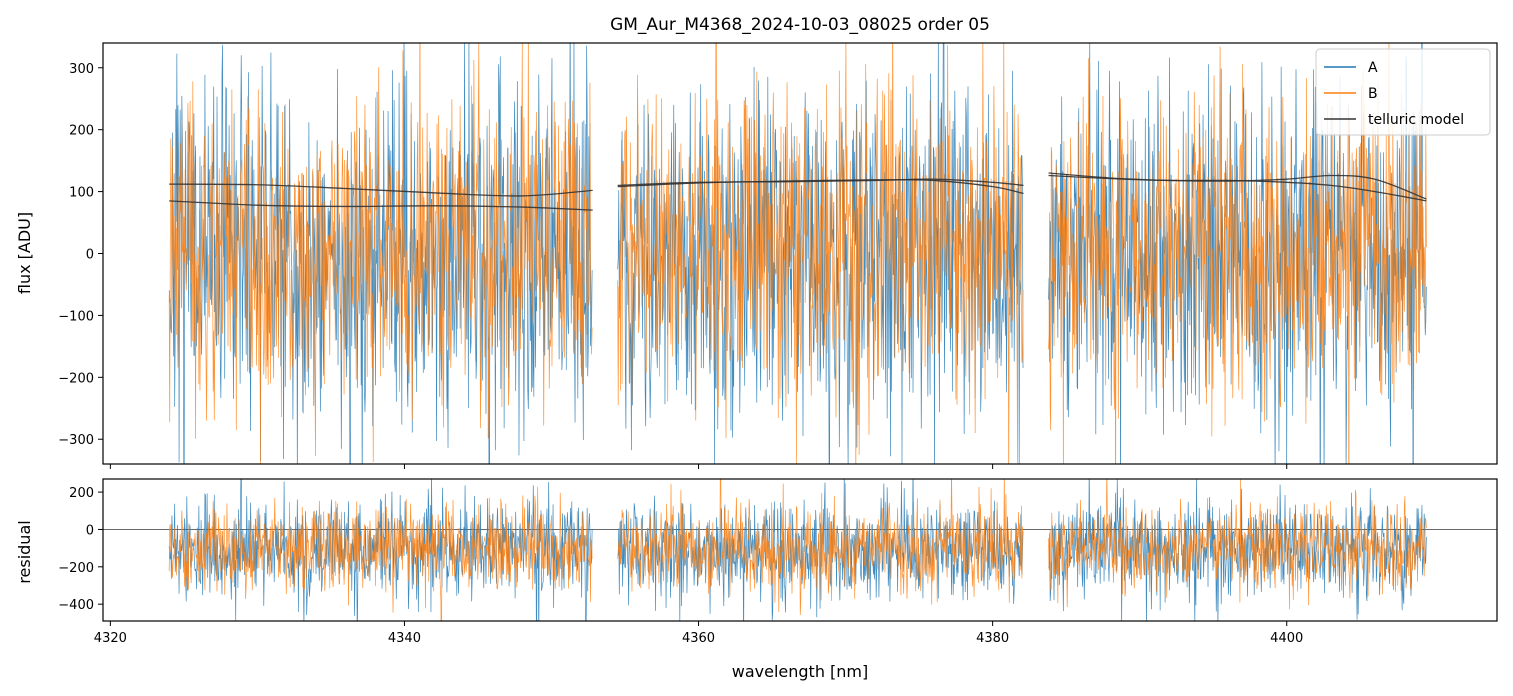  Describe the element at coordinates (81, 69) in the screenshot. I see `flux-y-tick-label: 300` at that location.